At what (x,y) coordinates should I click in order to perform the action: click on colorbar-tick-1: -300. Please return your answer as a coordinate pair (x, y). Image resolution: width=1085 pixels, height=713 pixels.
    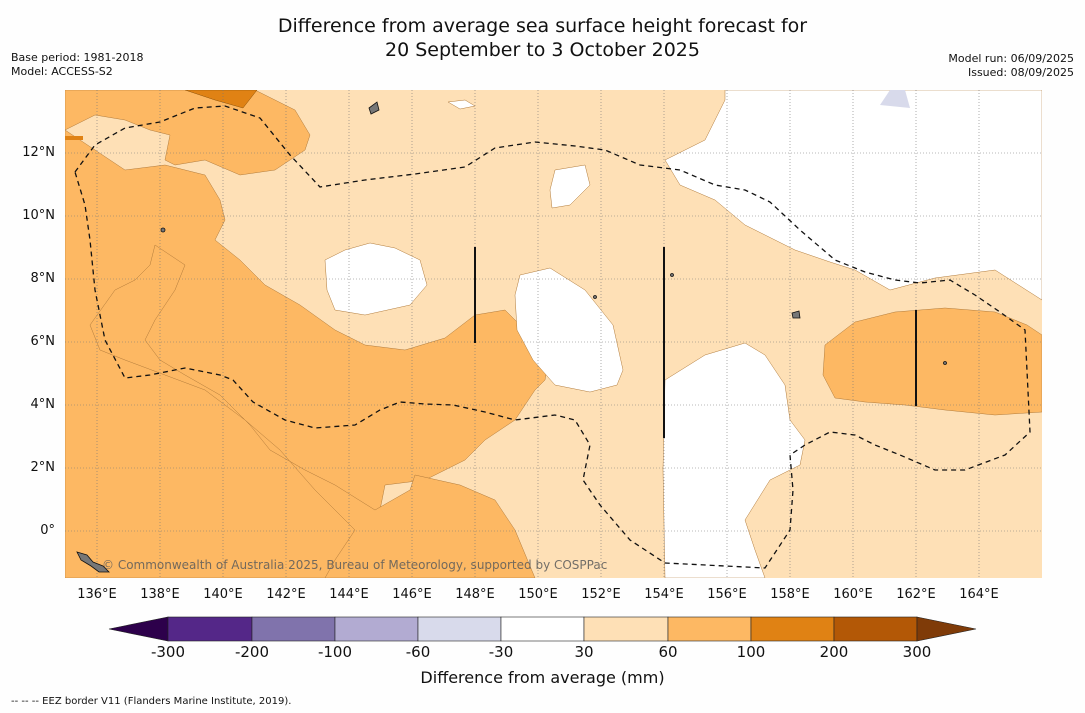
    Looking at the image, I should click on (168, 652).